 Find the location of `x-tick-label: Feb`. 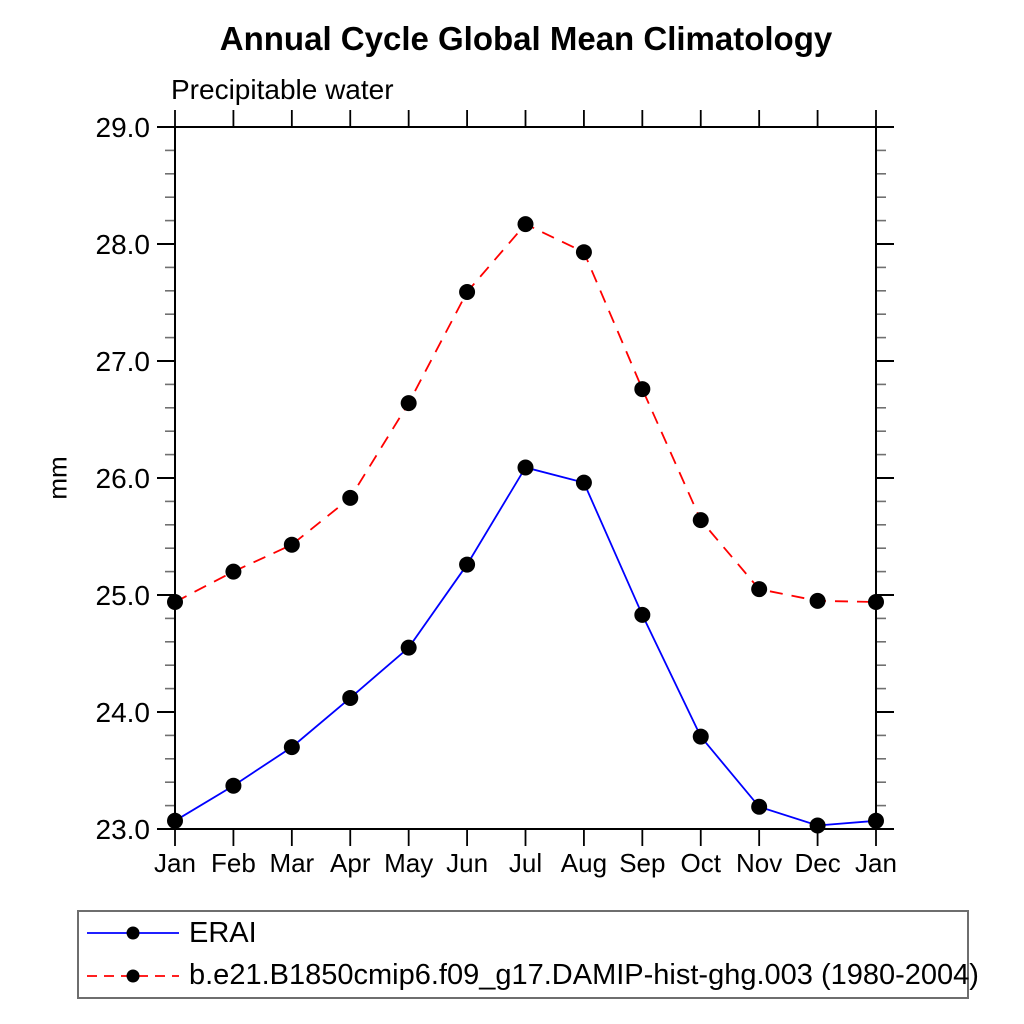

x-tick-label: Feb is located at coordinates (233, 863).